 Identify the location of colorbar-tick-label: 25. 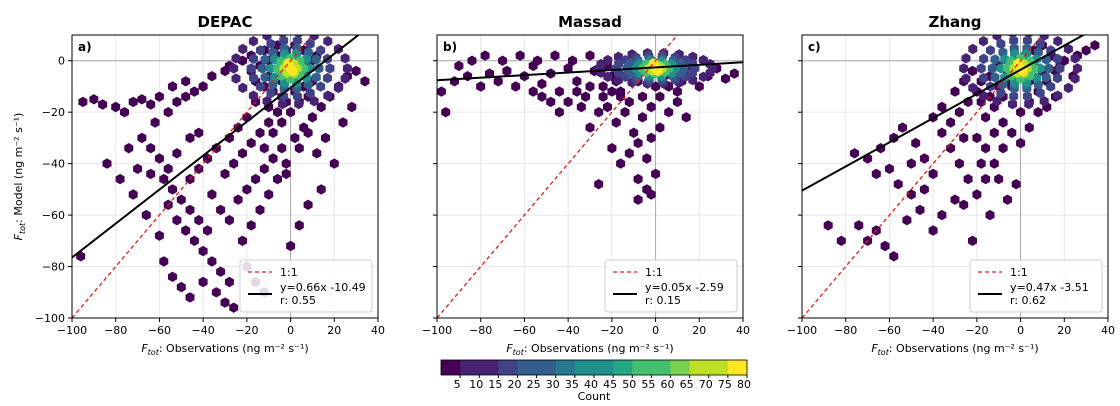
(534, 384).